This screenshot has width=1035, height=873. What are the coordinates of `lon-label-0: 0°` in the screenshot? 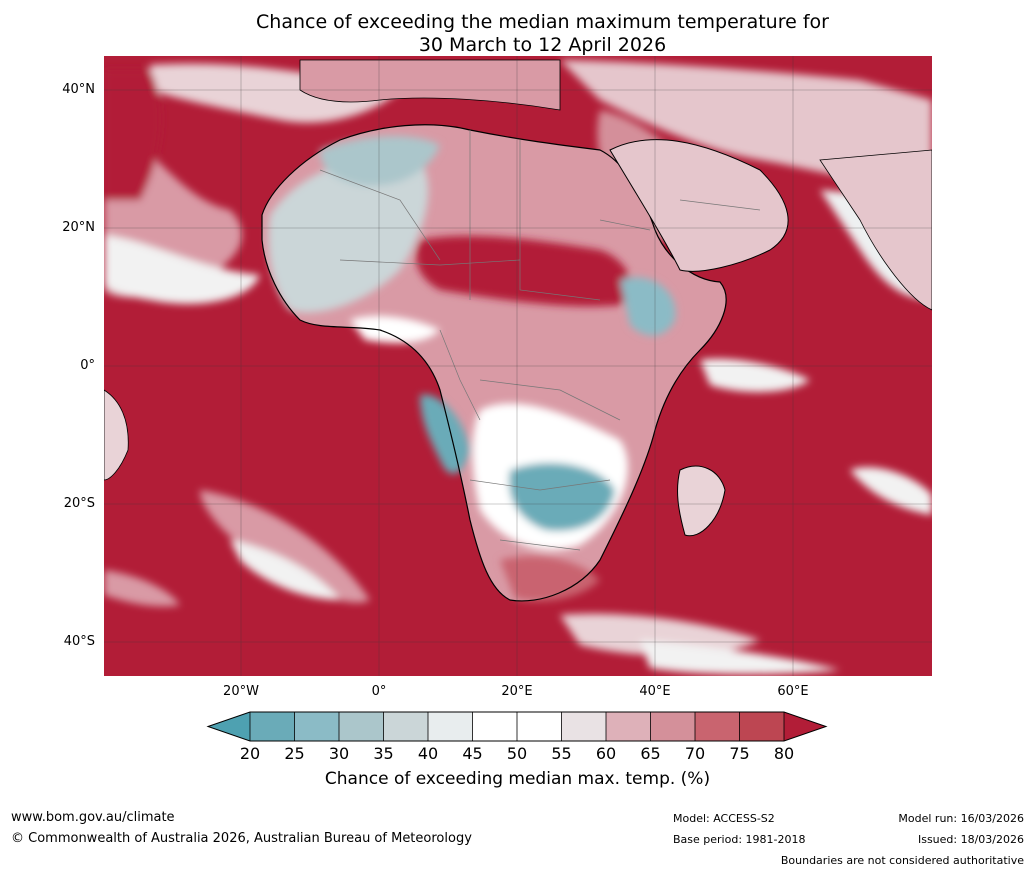 It's located at (379, 691).